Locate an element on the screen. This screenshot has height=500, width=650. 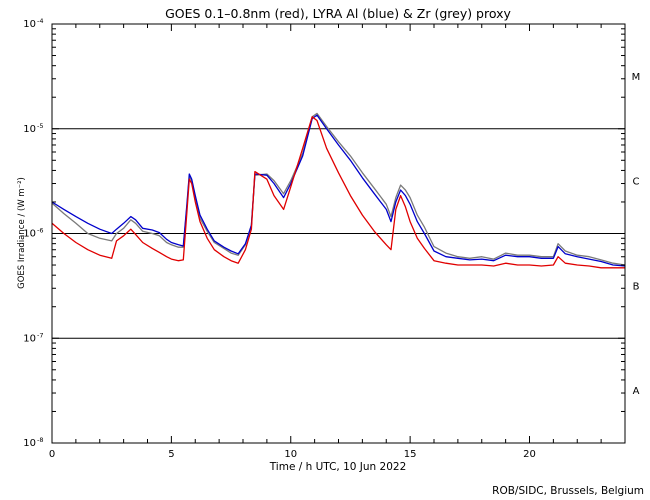
y-tick-exponent-0: -8 is located at coordinates (40, 440).